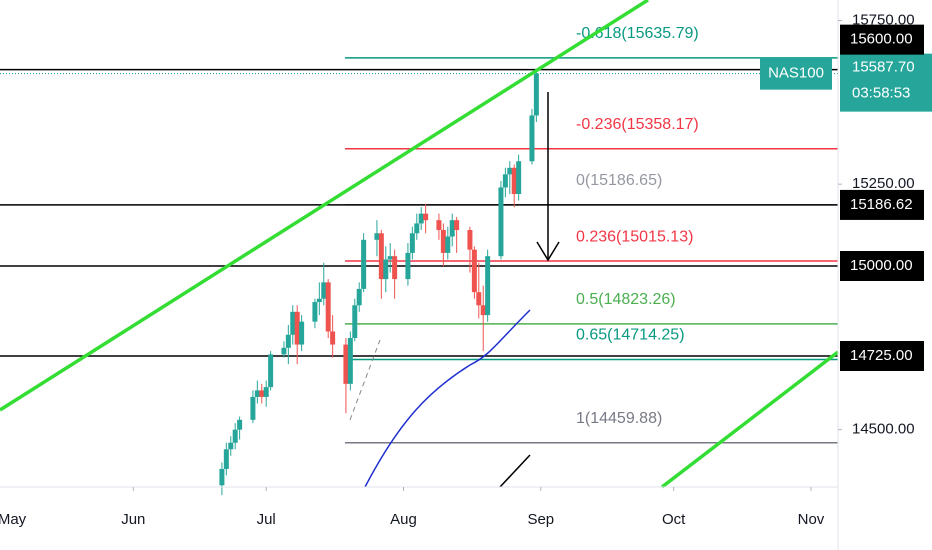 This screenshot has height=550, width=932. I want to click on fib-label: -0.236(15358.17), so click(637, 124).